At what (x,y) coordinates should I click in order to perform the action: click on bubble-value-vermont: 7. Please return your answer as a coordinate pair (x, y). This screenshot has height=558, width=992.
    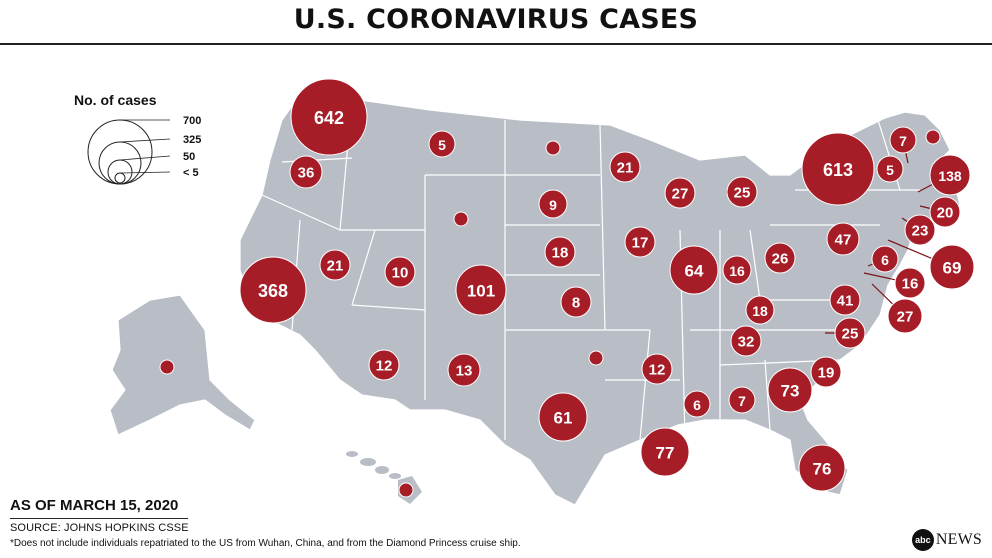
    Looking at the image, I should click on (903, 141).